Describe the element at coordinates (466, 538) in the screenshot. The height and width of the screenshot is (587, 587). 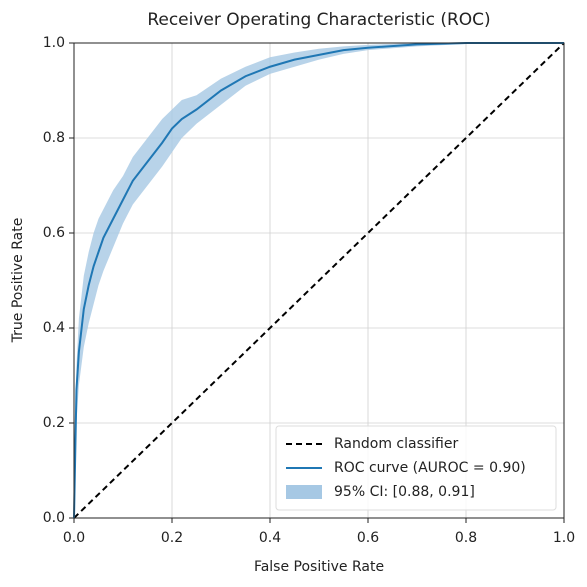
I see `x-tick-label: 0.8` at that location.